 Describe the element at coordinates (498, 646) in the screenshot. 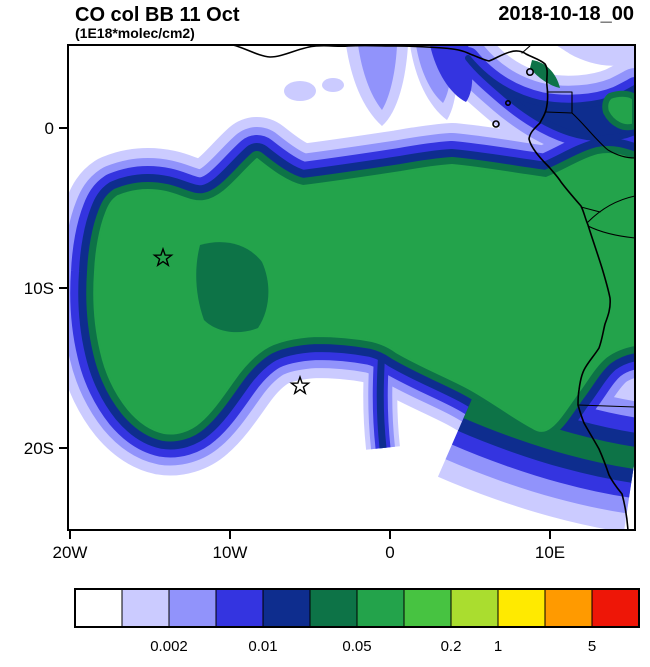

I see `colorbar-tick-1: 1` at that location.